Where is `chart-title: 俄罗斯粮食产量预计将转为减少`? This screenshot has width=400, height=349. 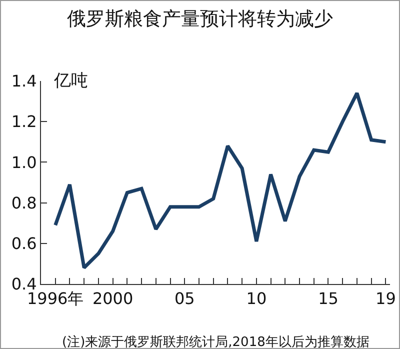 chart-title: 俄罗斯粮食产量预计将转为减少 is located at coordinates (200, 19).